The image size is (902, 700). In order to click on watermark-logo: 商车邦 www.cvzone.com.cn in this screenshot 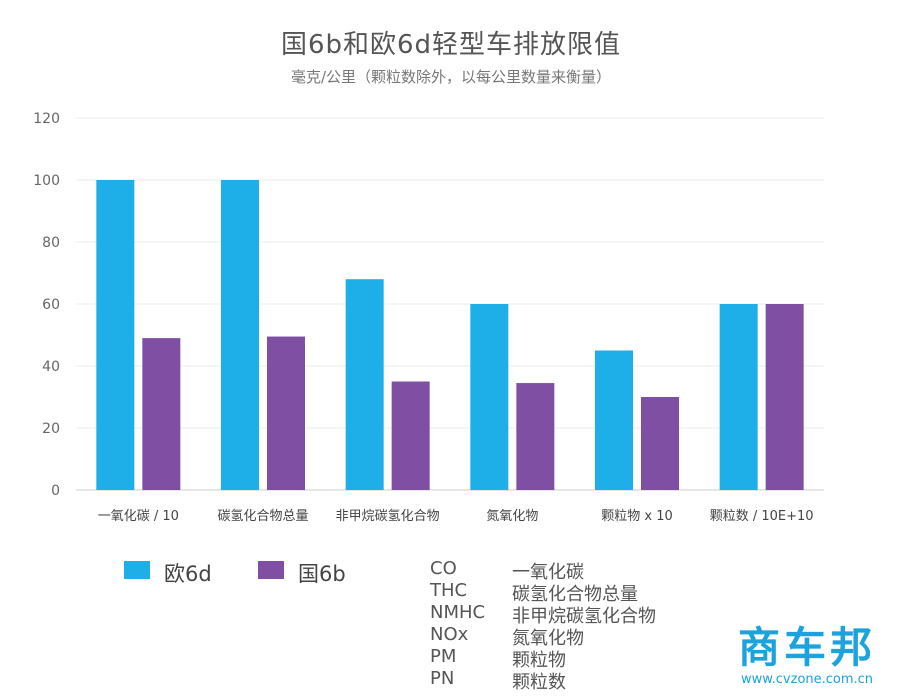, I will do `click(807, 654)`.